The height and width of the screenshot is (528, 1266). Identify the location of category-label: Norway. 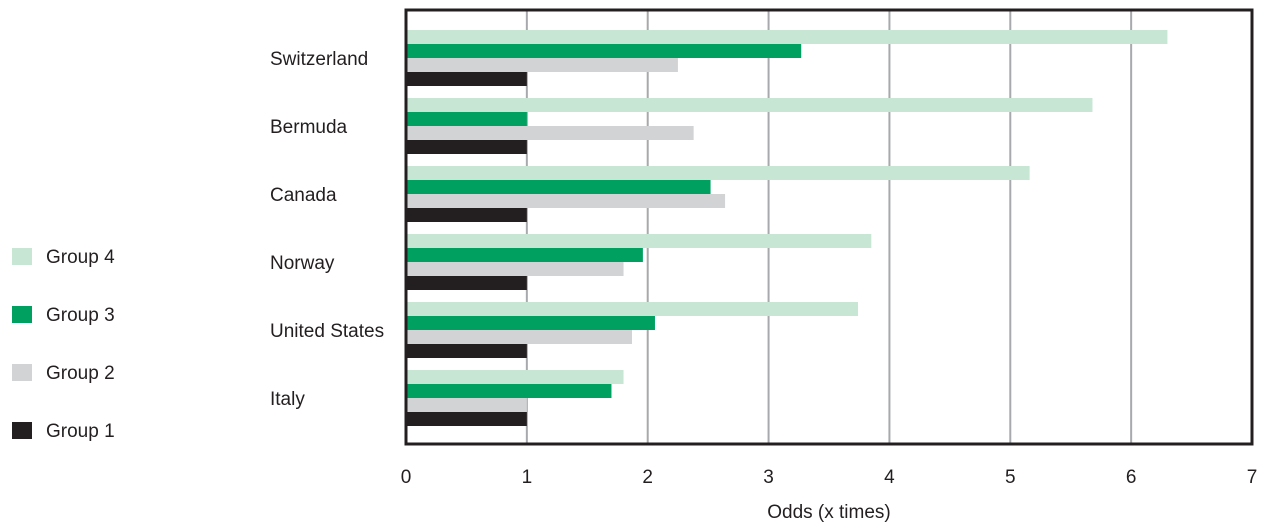
(302, 263).